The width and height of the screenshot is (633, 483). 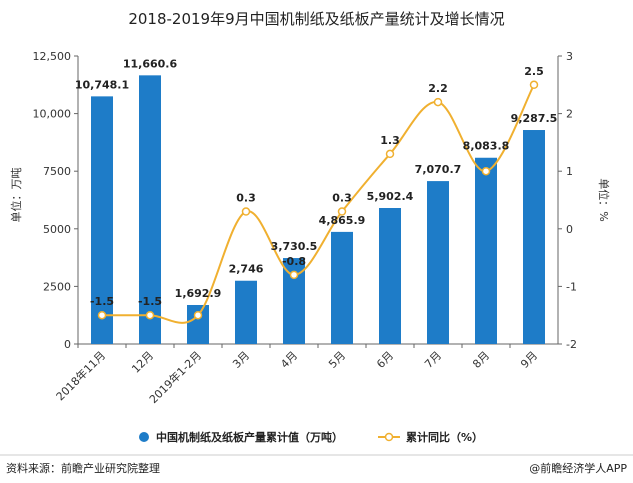 What do you see at coordinates (604, 199) in the screenshot?
I see `y2-axis-label: 单位：%` at bounding box center [604, 199].